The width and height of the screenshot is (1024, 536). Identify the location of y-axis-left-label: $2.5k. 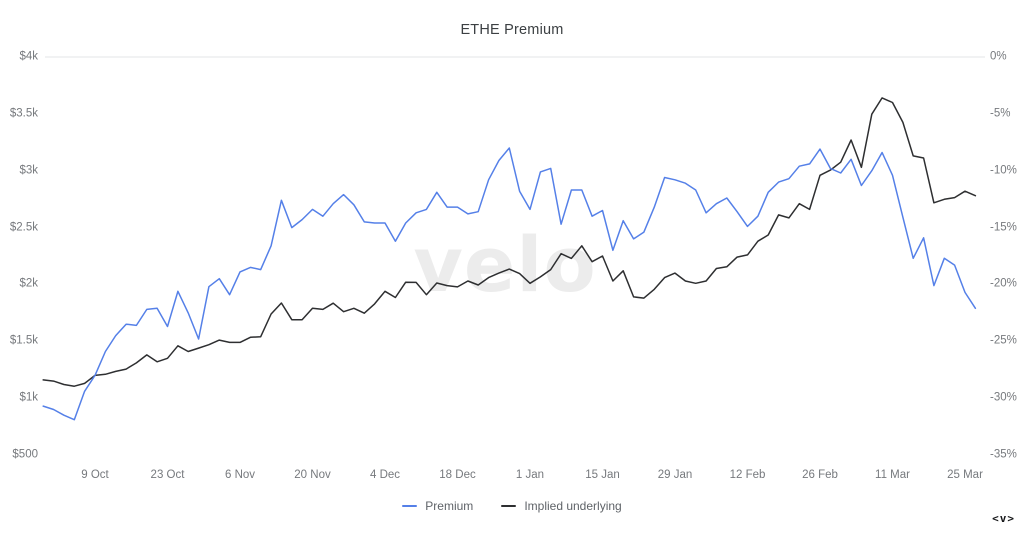
(23, 227).